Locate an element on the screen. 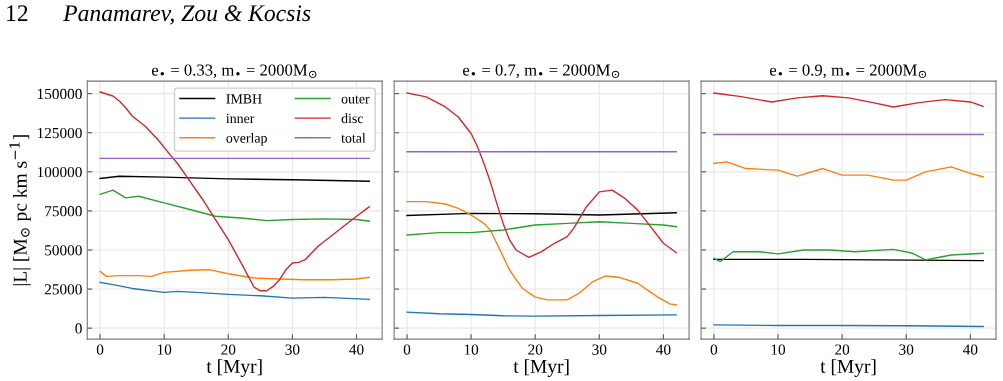  text: Panamarev, Zou & Kocsis is located at coordinates (187, 15).